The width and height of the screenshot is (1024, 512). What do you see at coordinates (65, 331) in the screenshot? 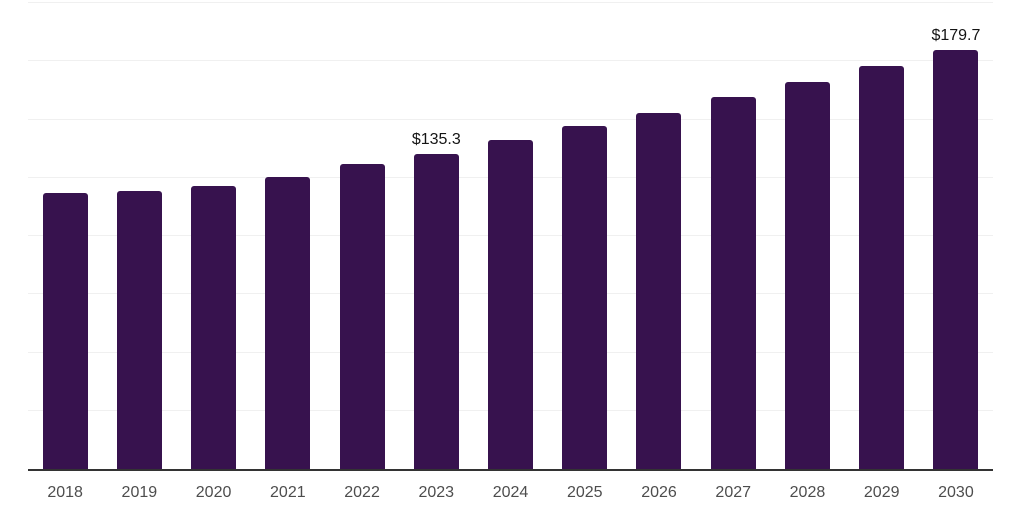
I see `bar-2018` at bounding box center [65, 331].